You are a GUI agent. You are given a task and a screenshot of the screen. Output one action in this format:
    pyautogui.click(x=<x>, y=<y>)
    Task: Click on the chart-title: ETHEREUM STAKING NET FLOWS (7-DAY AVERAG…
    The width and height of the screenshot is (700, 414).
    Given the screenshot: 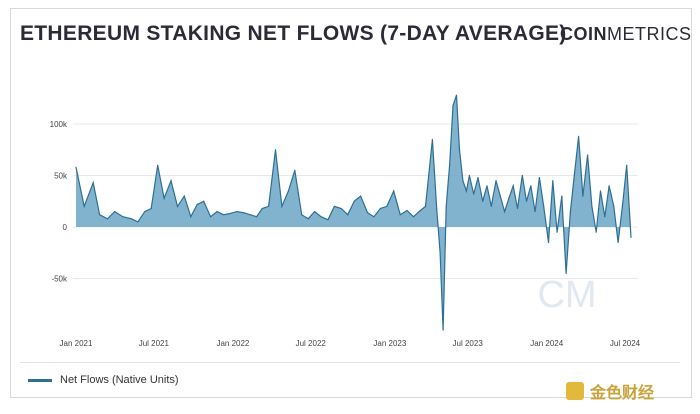 What is the action you would take?
    pyautogui.click(x=293, y=33)
    